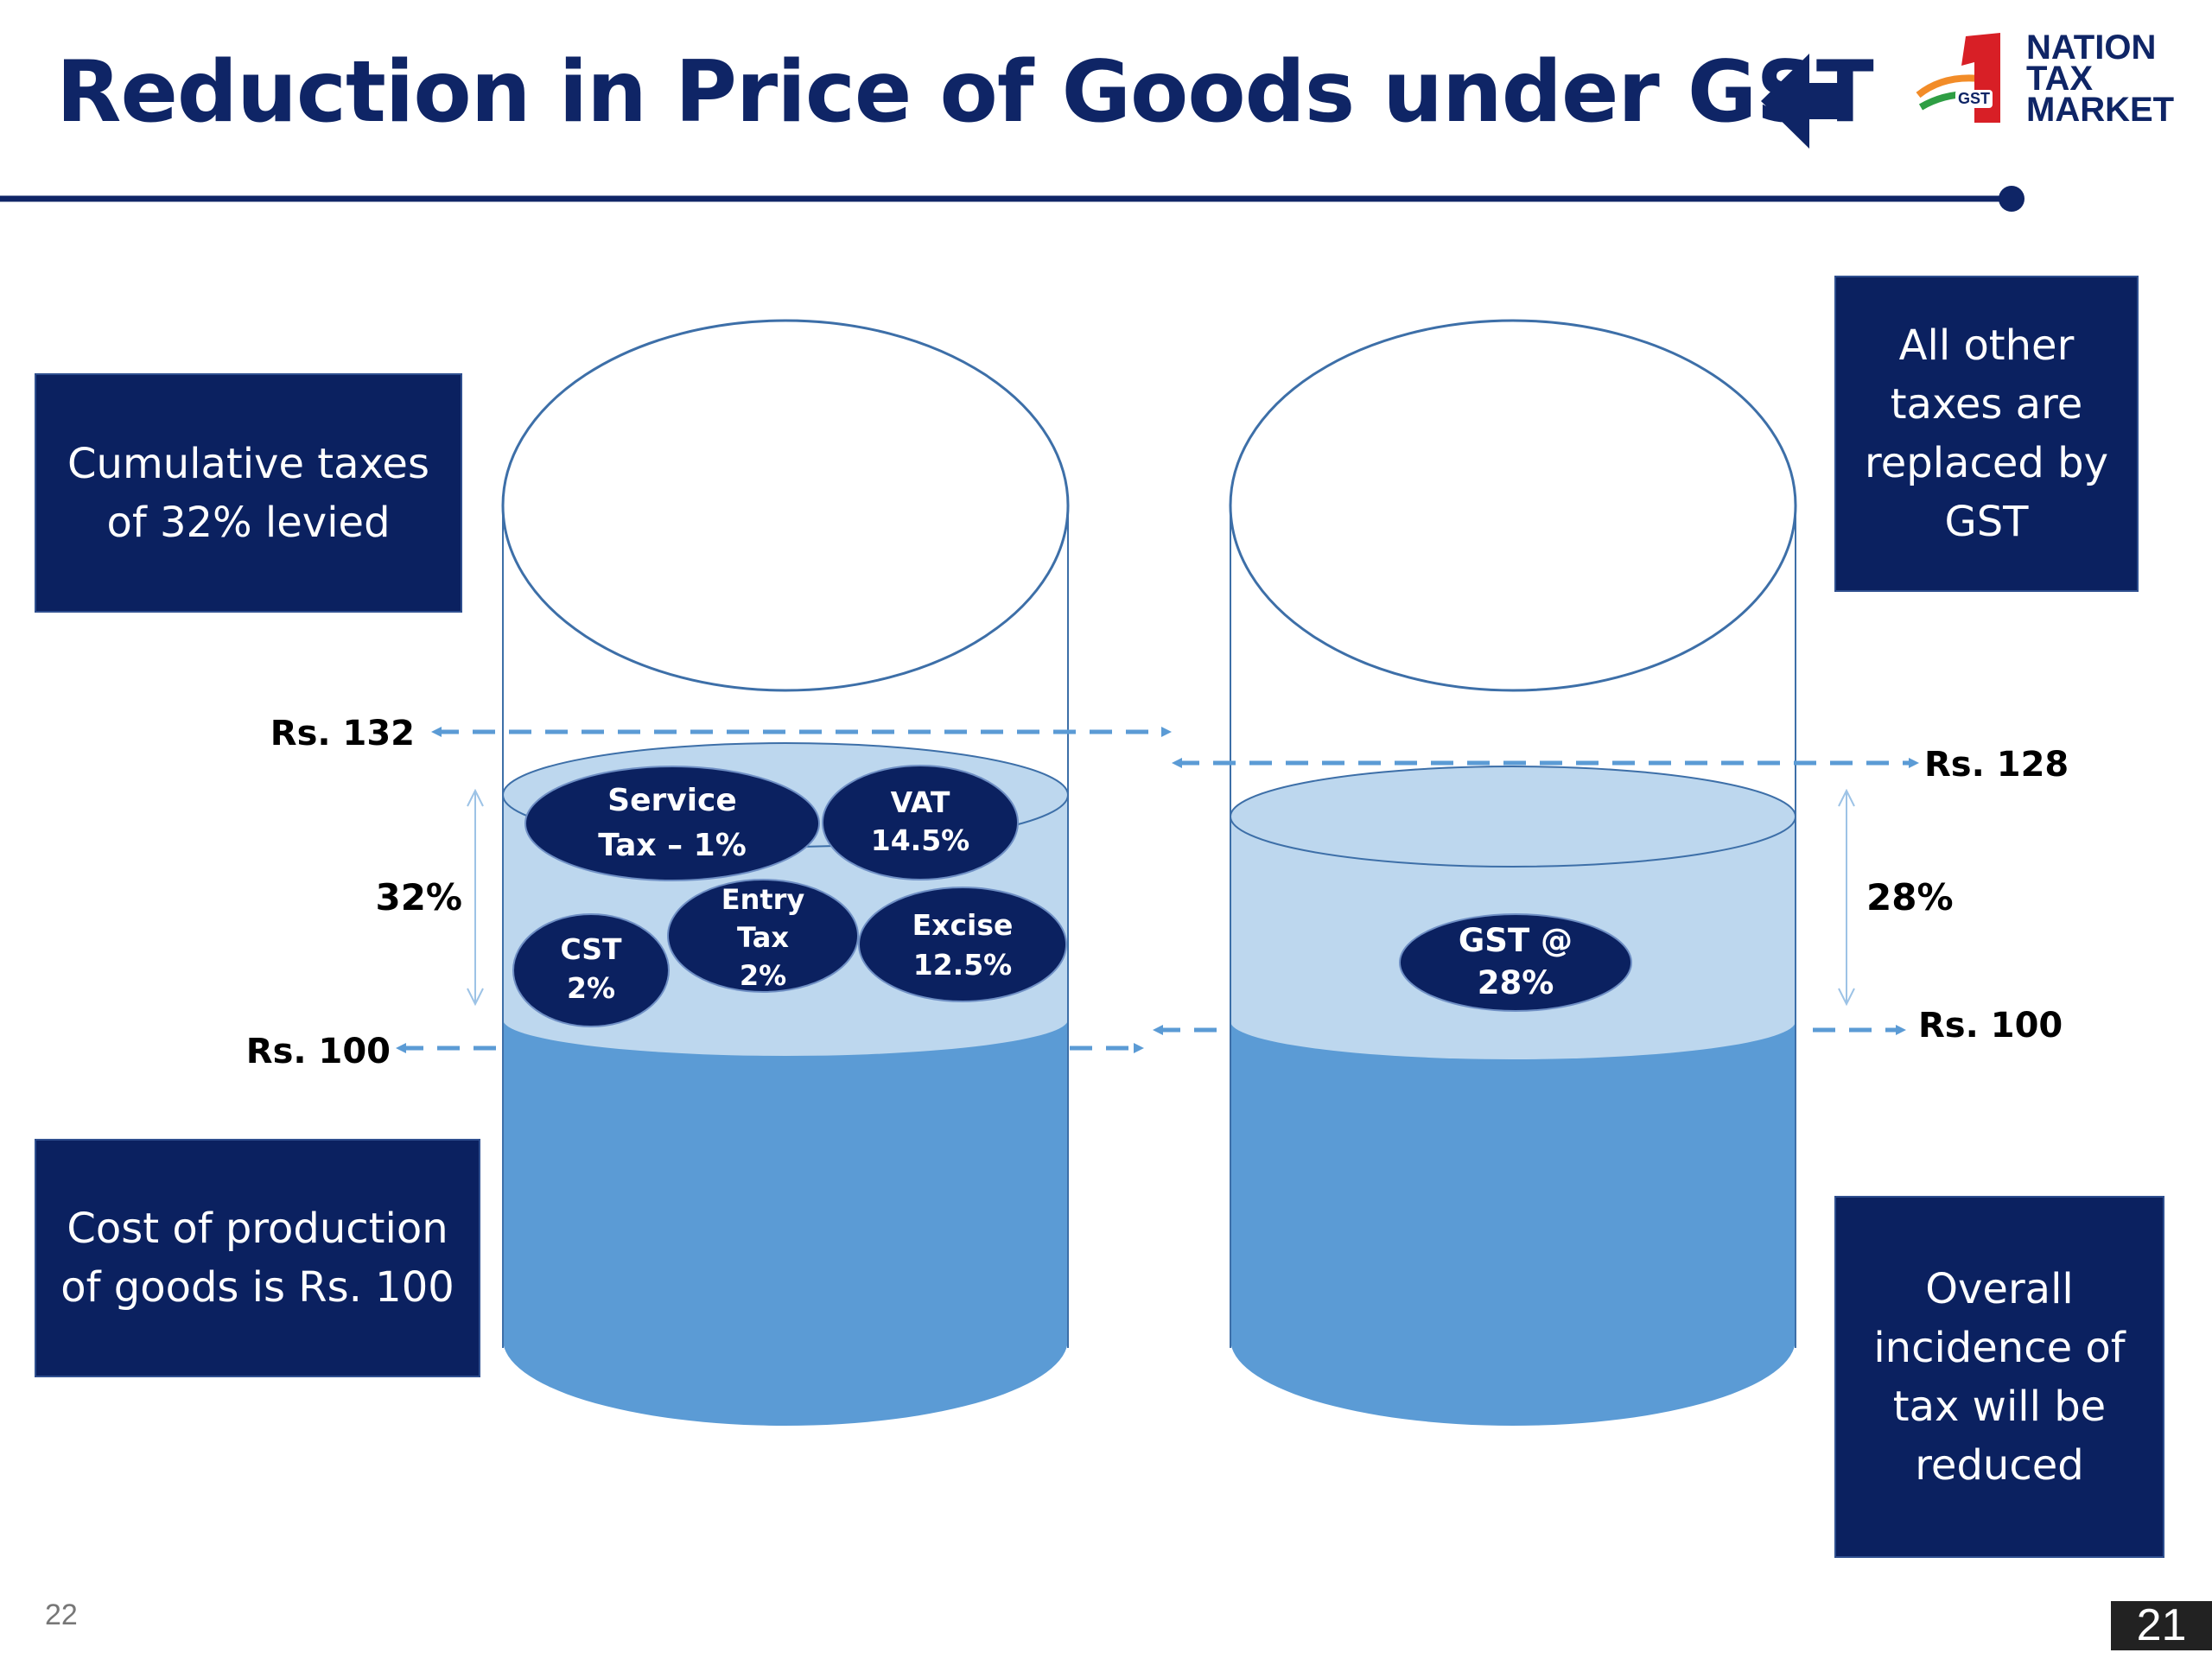 This screenshot has height=1659, width=2212. Describe the element at coordinates (591, 970) in the screenshot. I see `tax-oval-cst: CST 2%` at that location.